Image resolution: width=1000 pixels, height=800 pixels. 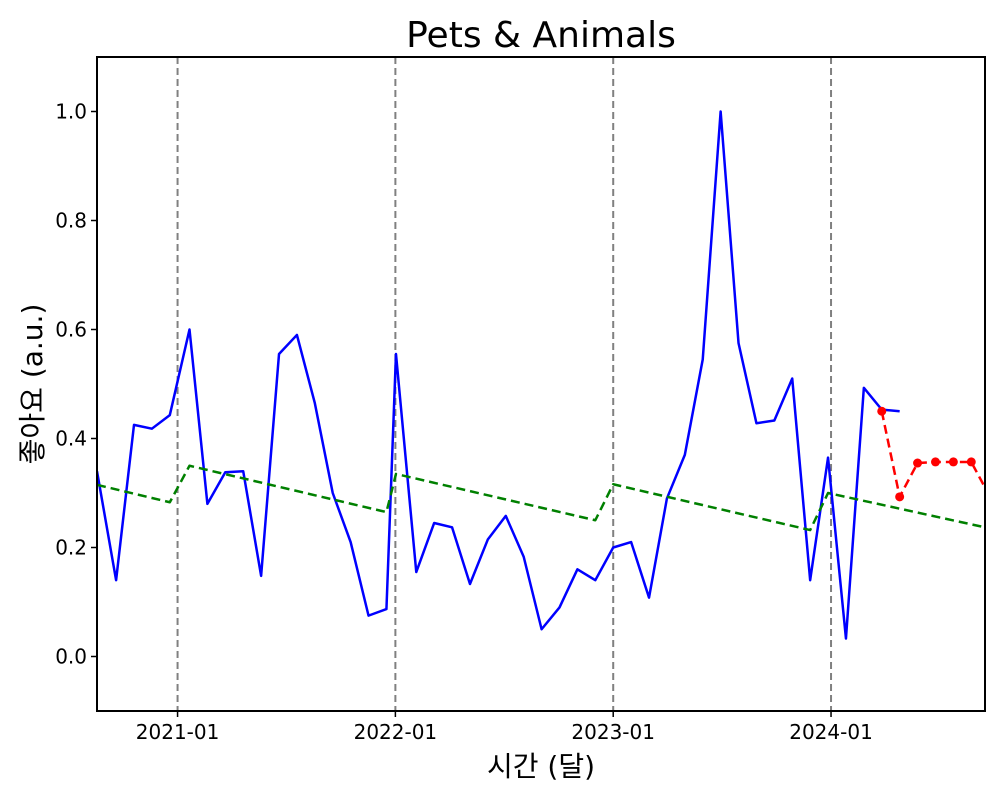 I want to click on y-tick-label: 1.0, so click(x=71, y=112).